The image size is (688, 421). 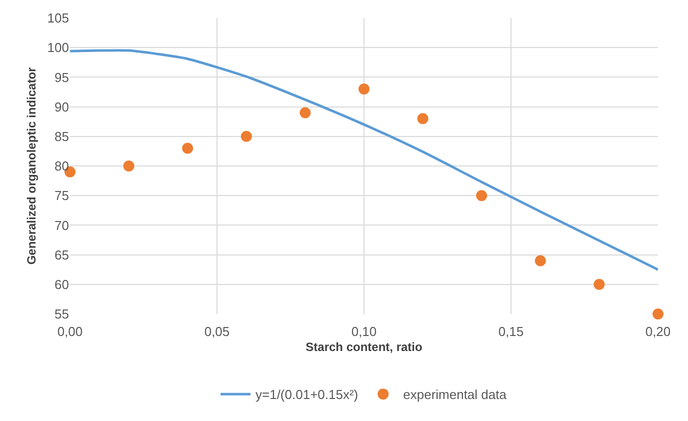 What do you see at coordinates (61, 77) in the screenshot?
I see `y-tick-label: 95` at bounding box center [61, 77].